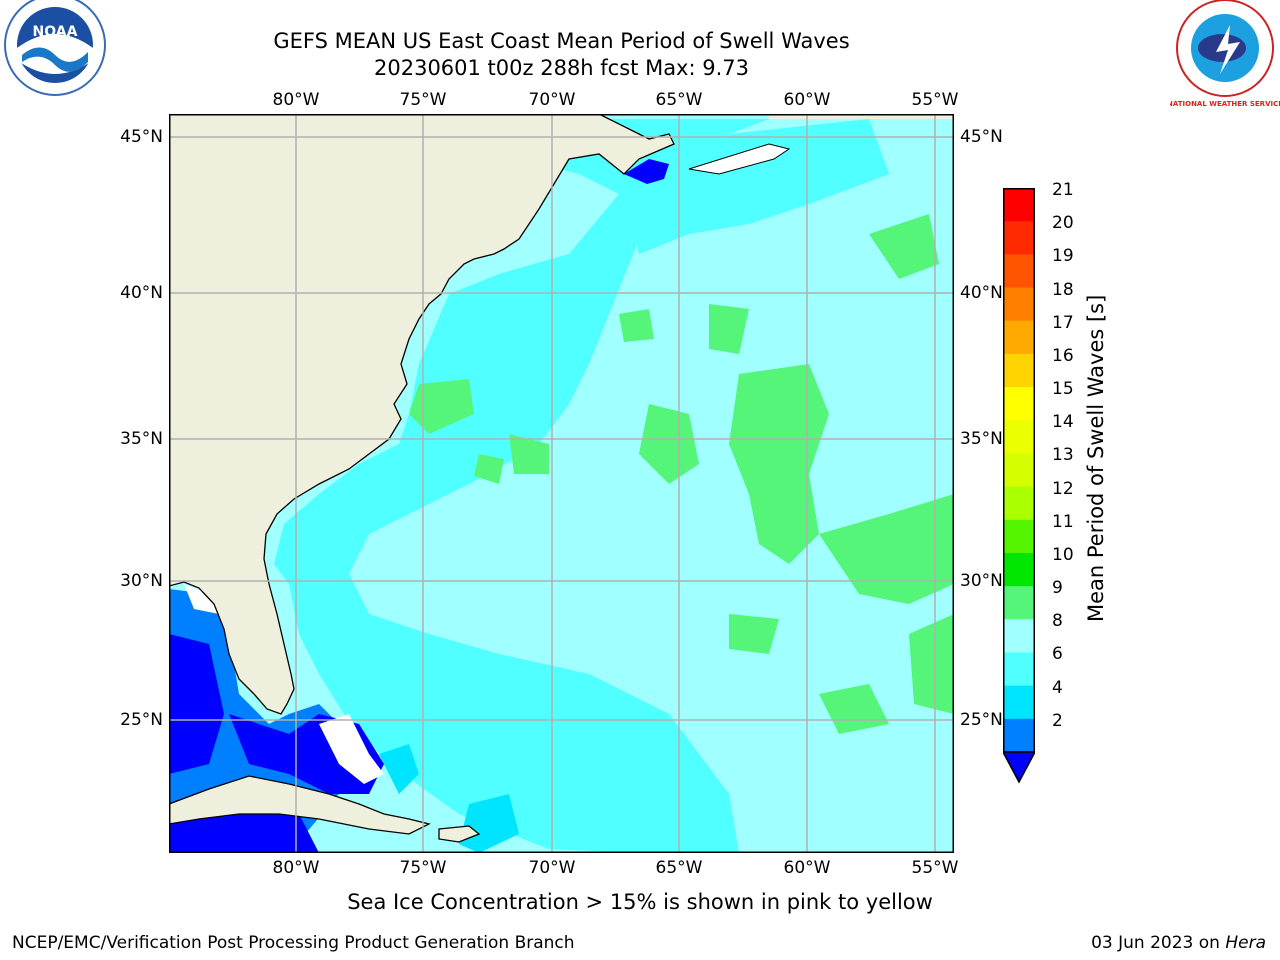 This screenshot has width=1280, height=960. Describe the element at coordinates (1019, 767) in the screenshot. I see `colorbar-extend-arrow` at that location.